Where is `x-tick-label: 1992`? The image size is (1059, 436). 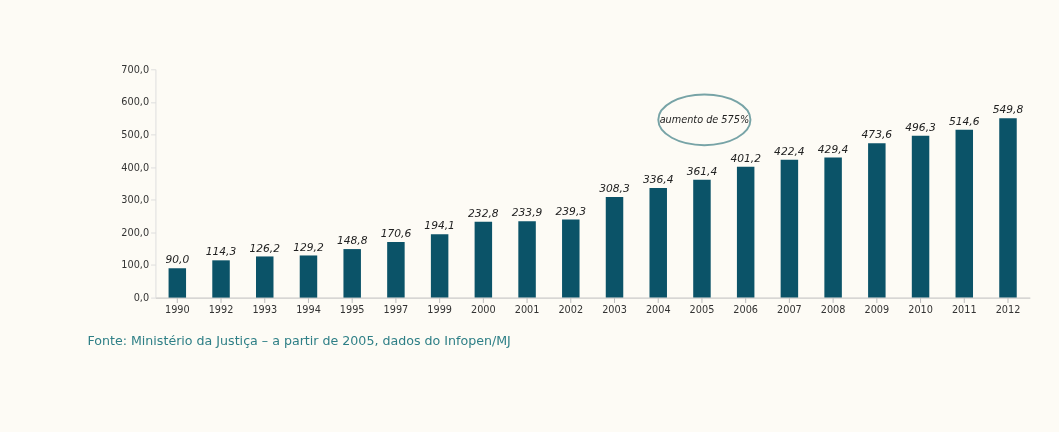
x-tick-label: 1992 is located at coordinates (221, 309).